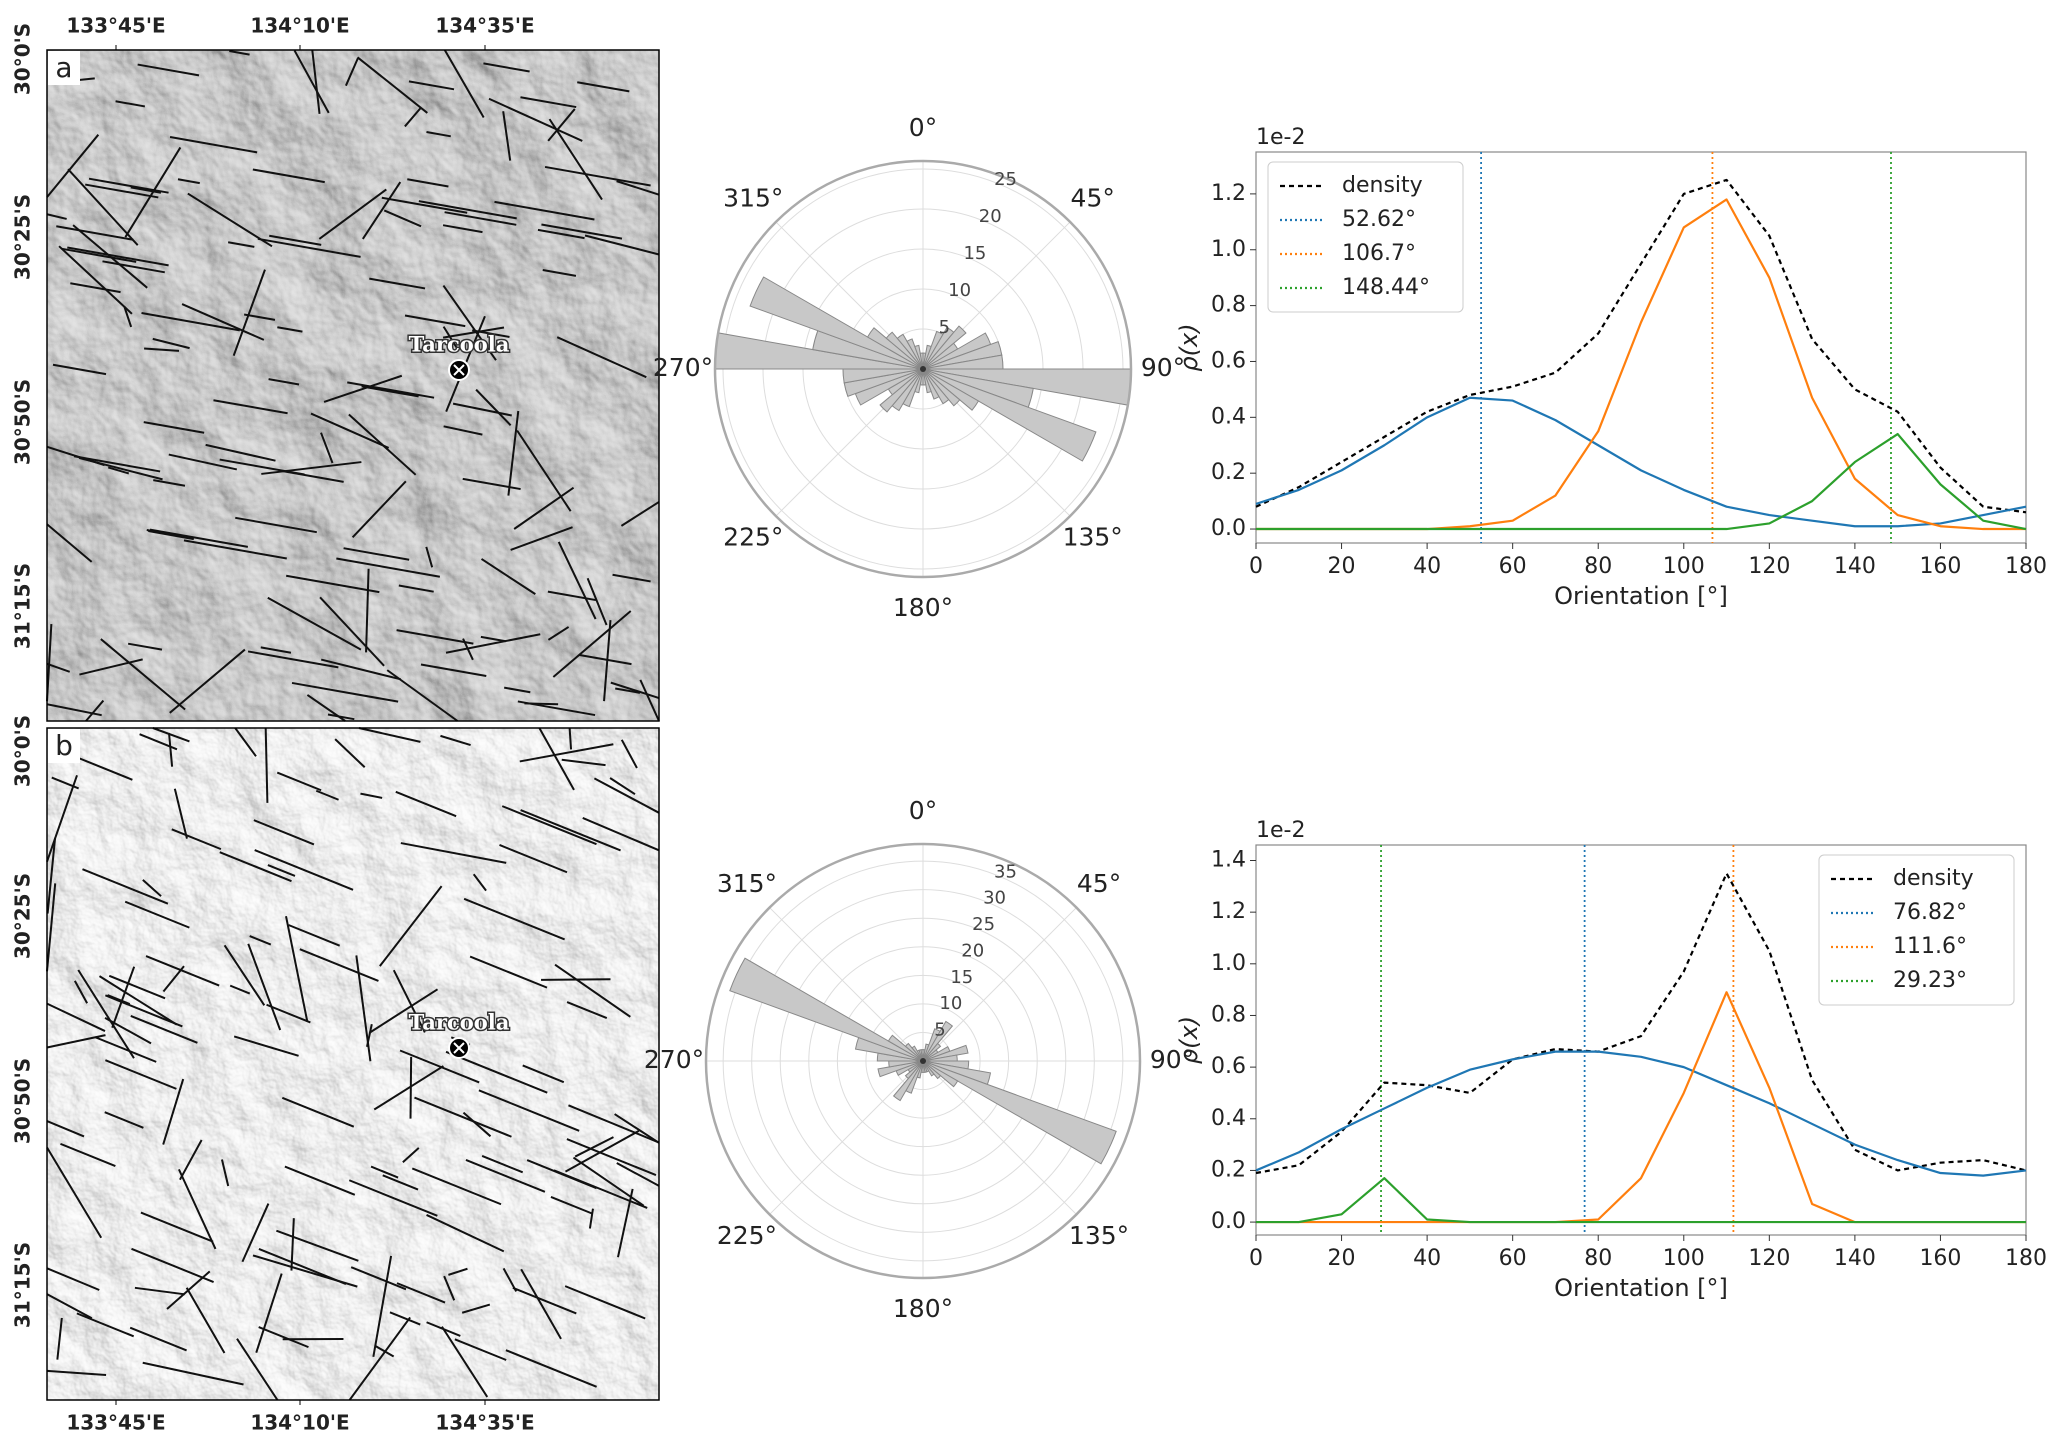  Describe the element at coordinates (1916, 930) in the screenshot. I see `legend-box` at that location.